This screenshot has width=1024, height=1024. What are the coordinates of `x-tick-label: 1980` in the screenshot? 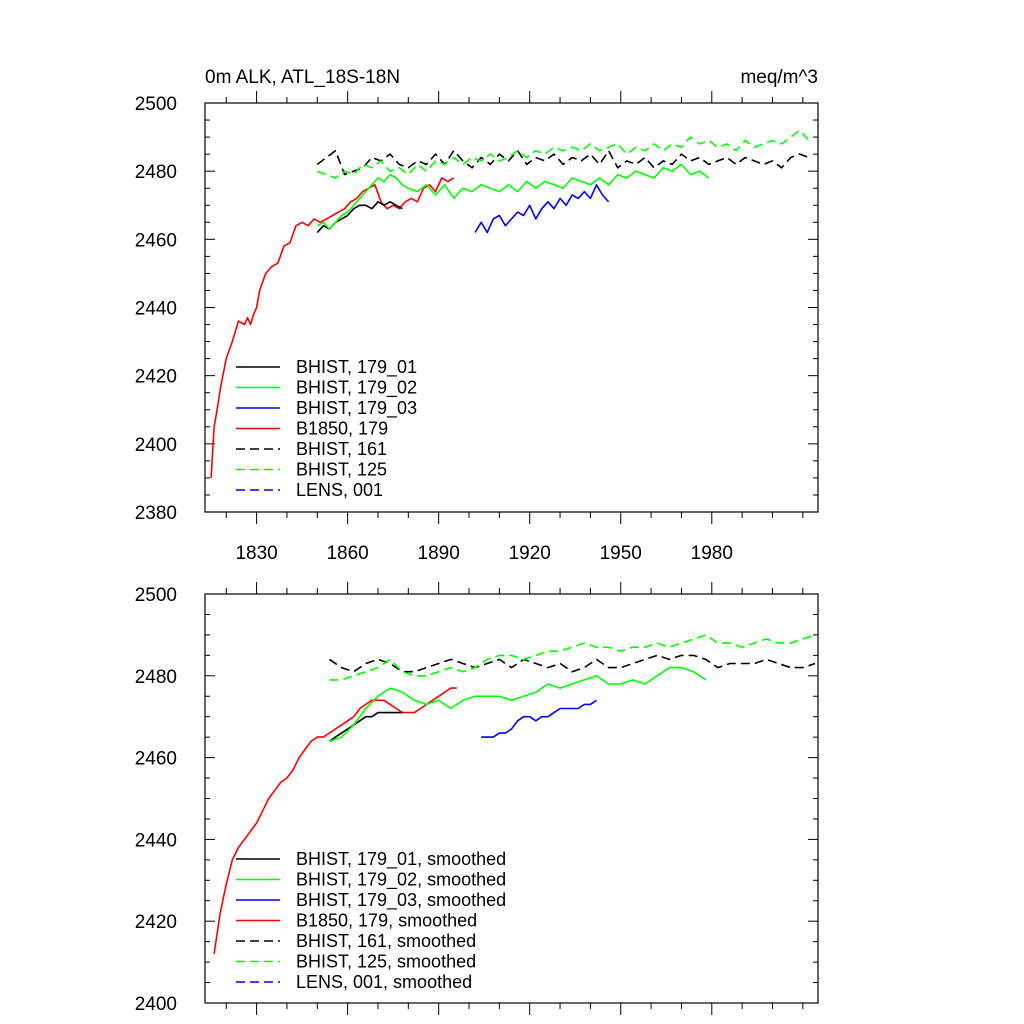 It's located at (712, 553).